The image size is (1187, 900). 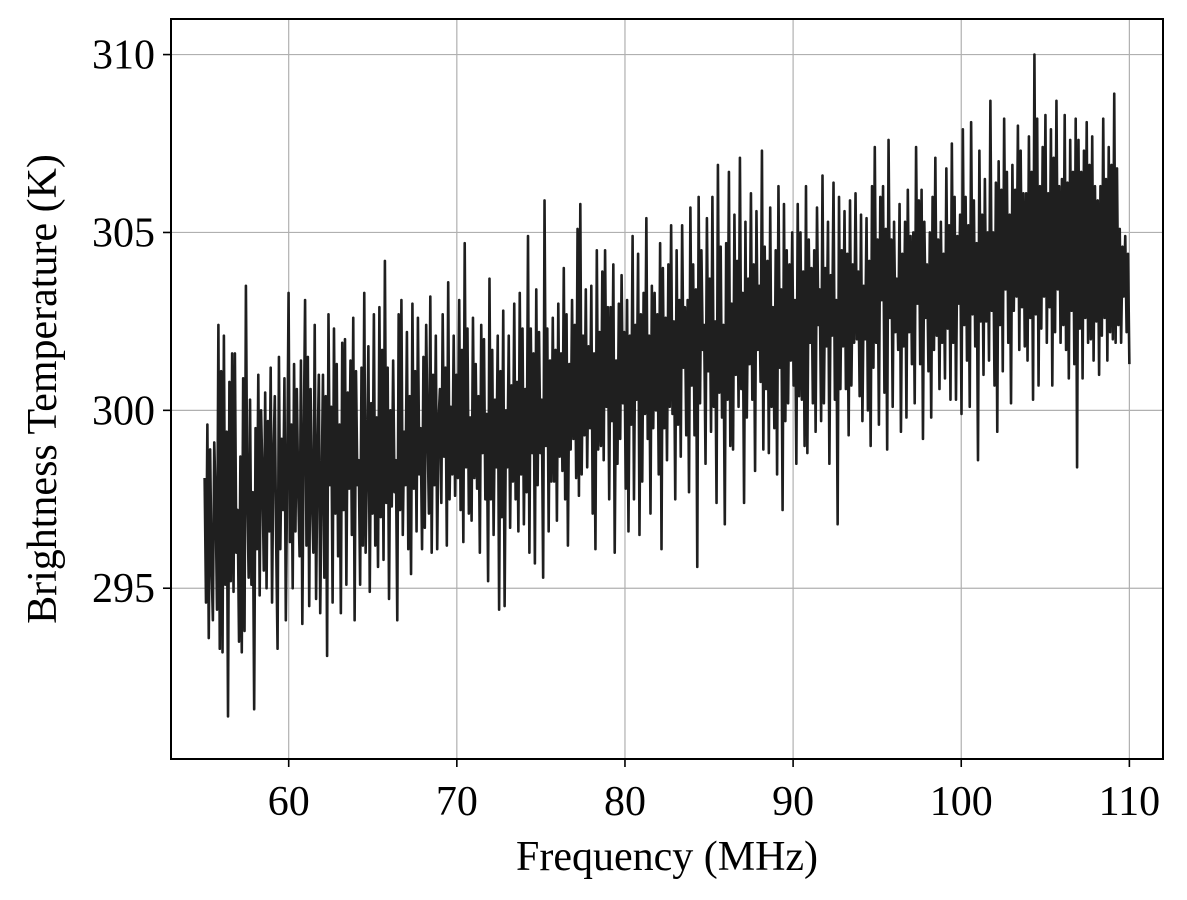 I want to click on x-tick-label: 100, so click(x=961, y=802).